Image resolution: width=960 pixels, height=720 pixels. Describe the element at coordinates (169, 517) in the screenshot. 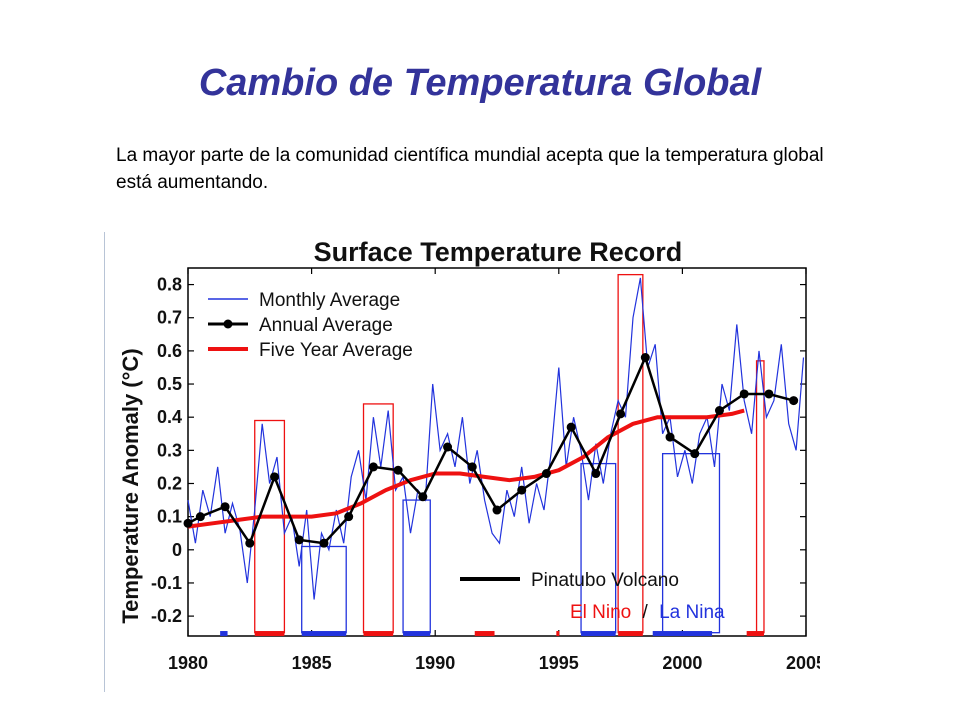

I see `y-tick-label: 0.1` at that location.